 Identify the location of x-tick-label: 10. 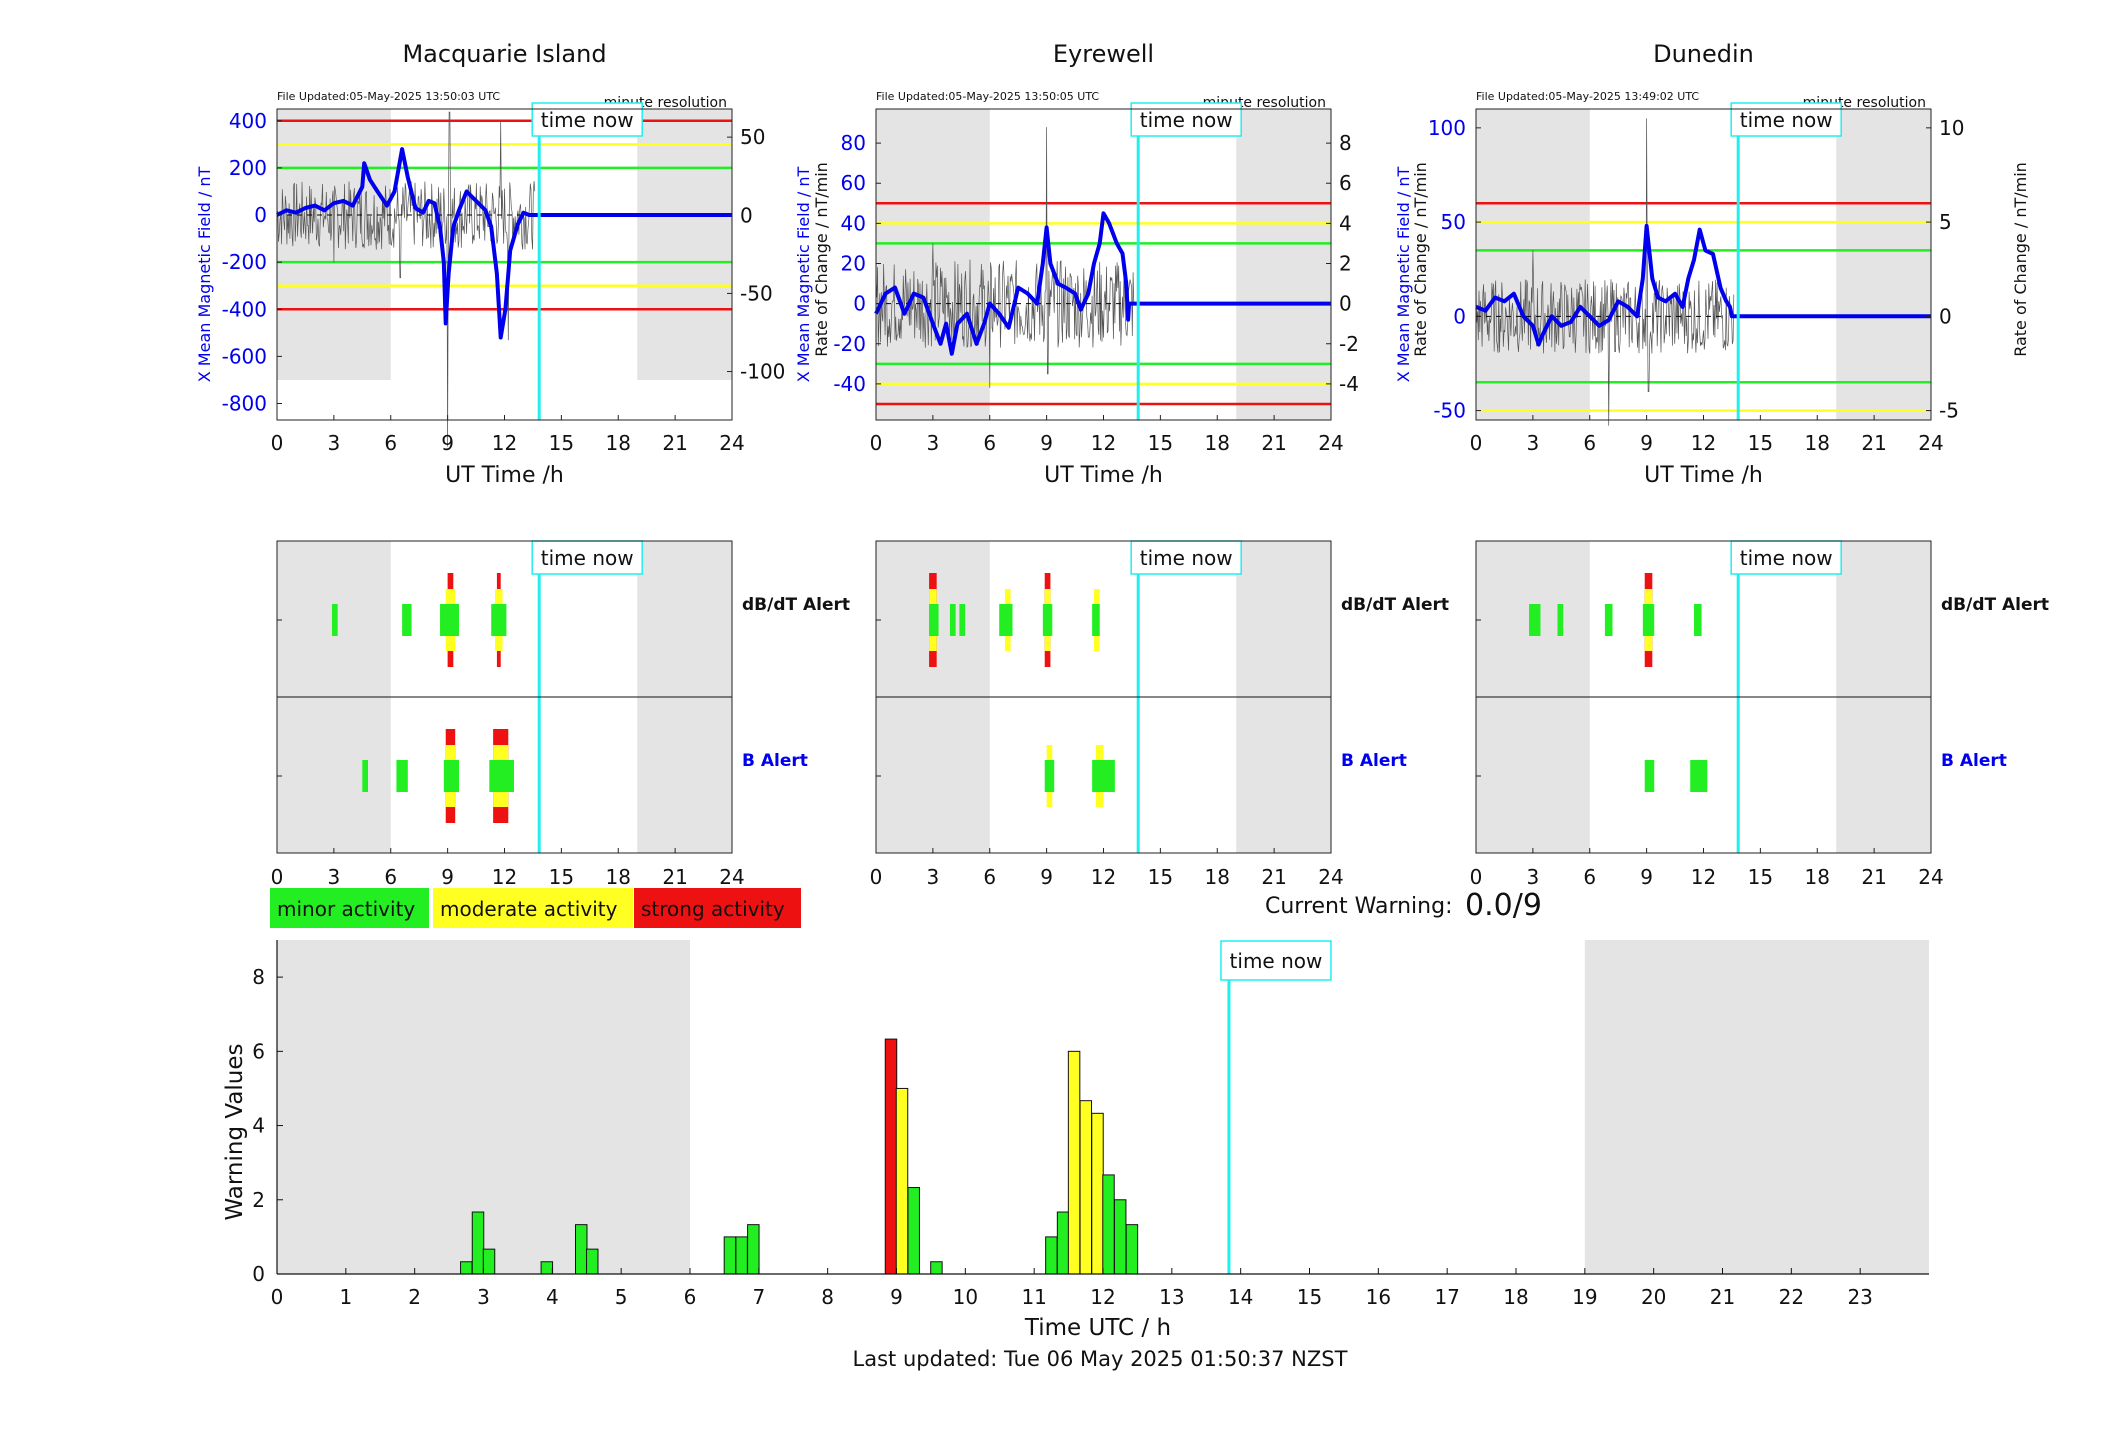
(965, 1297).